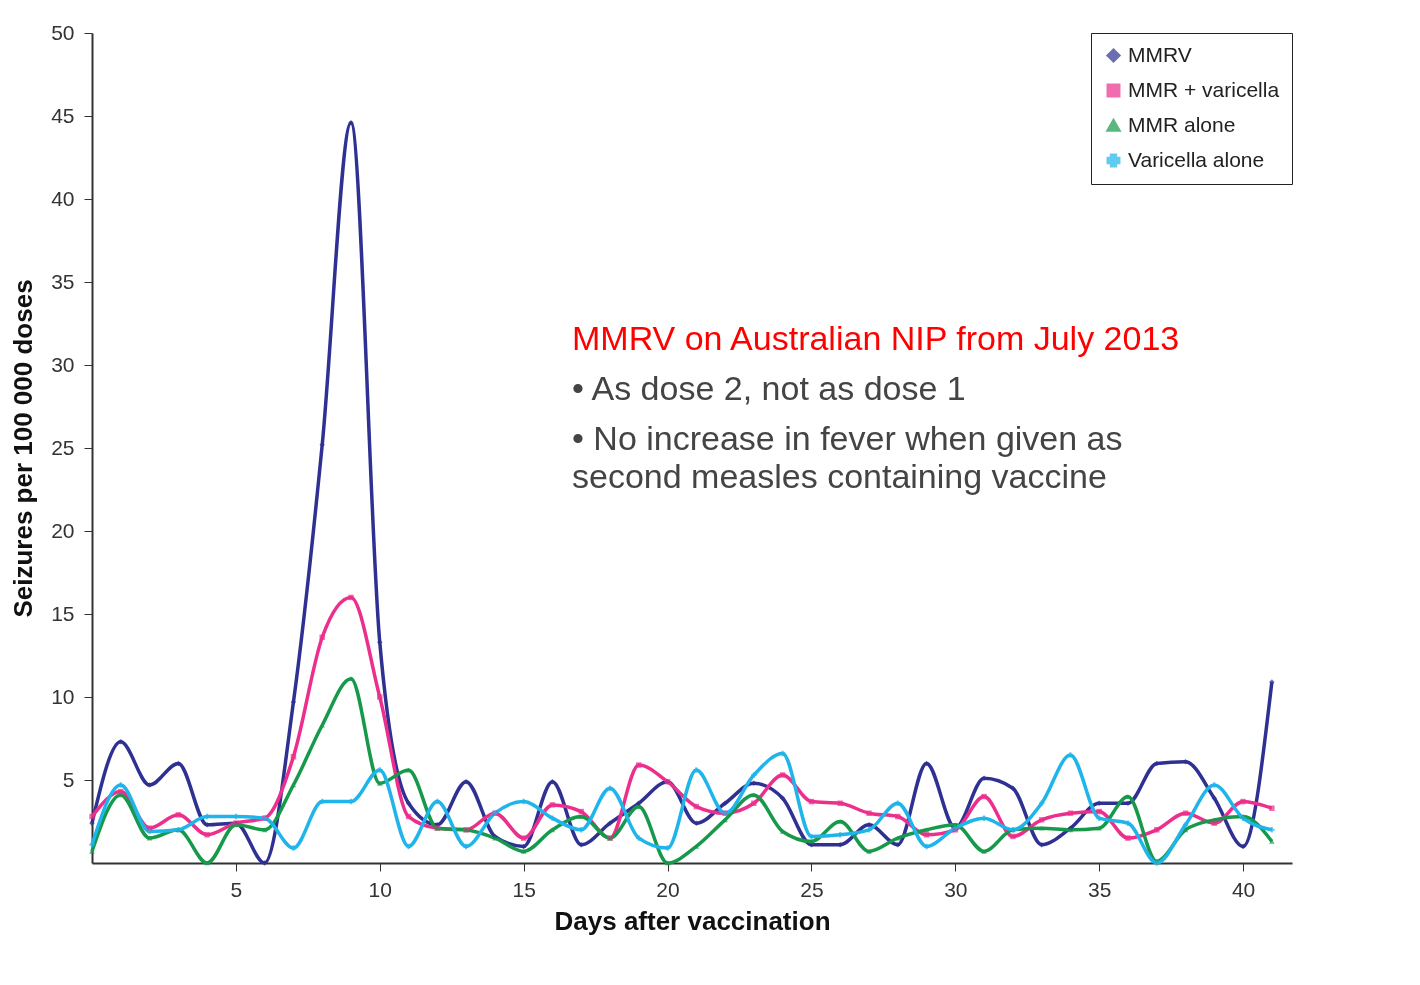  I want to click on annotation: MMRV on Australian NIP from July 2013, so click(876, 338).